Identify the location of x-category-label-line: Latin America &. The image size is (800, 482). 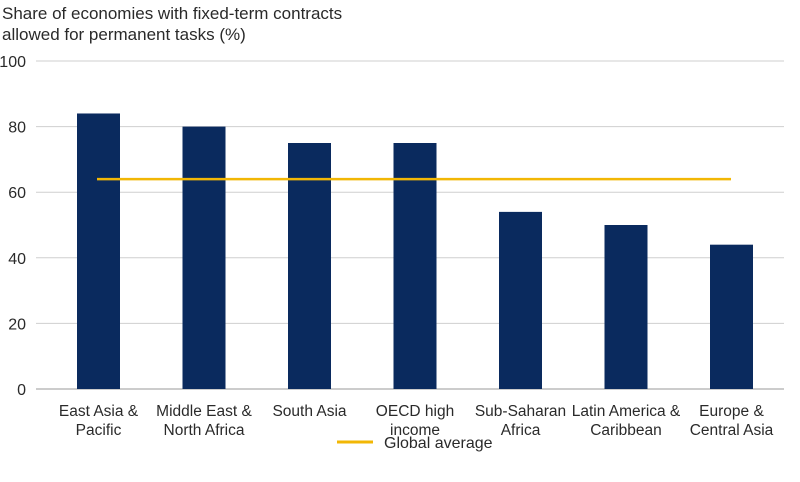
(626, 411).